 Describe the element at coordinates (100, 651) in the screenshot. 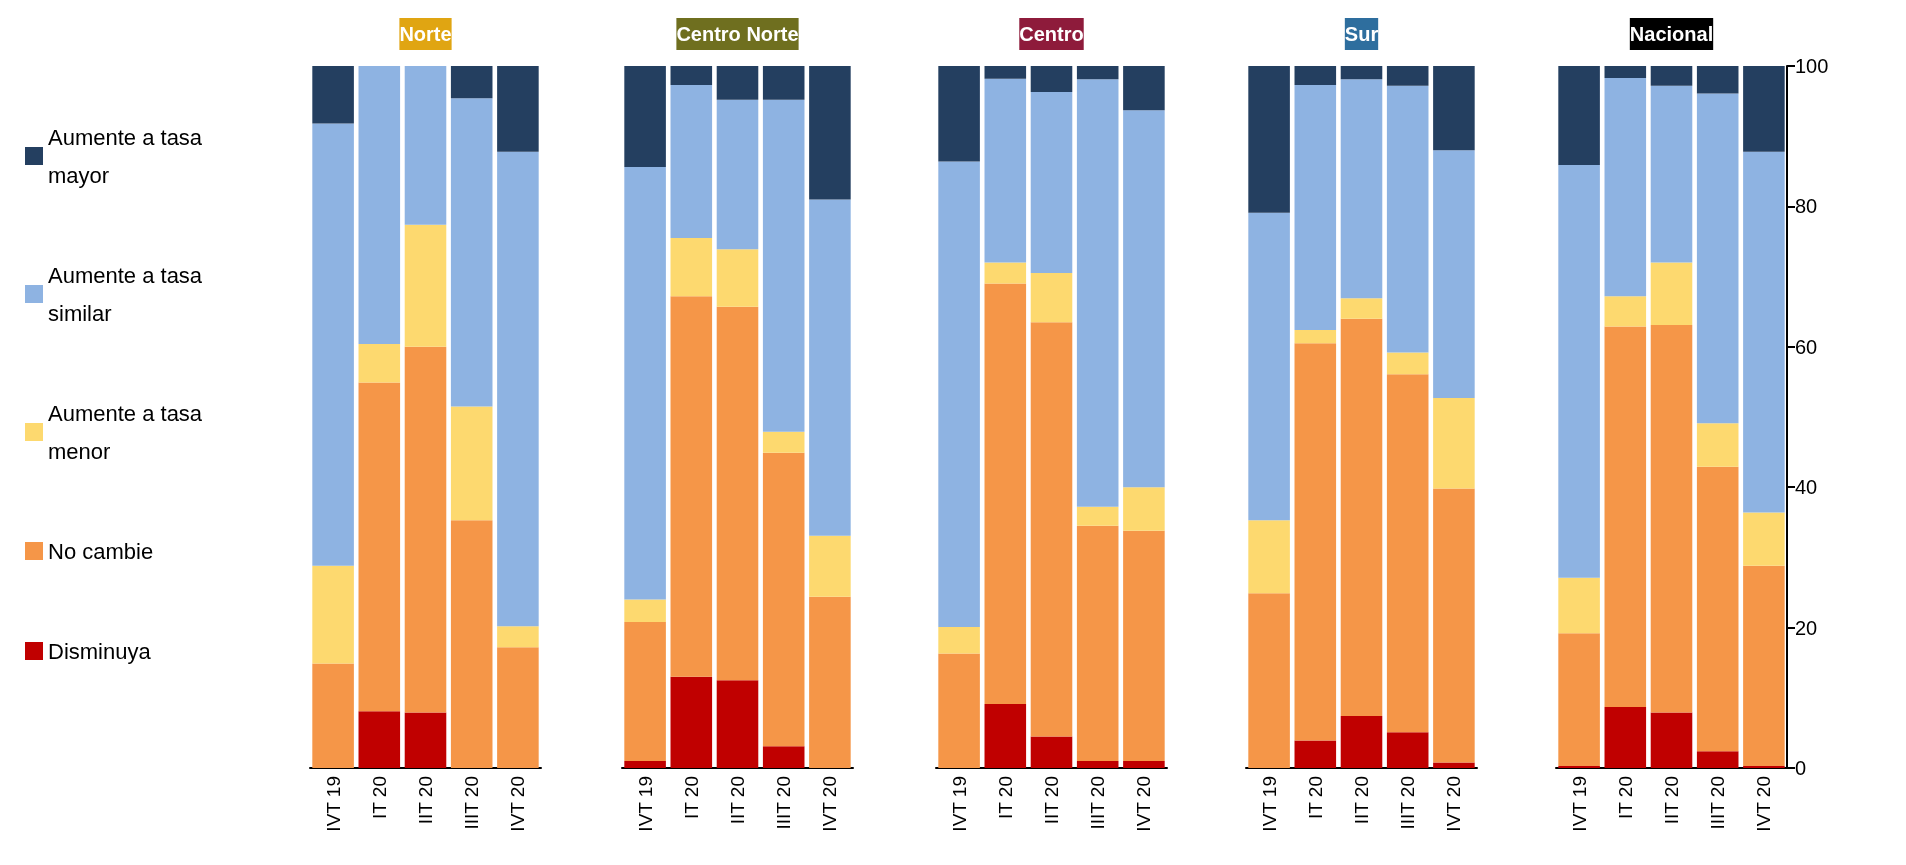

I see `legend-label: Disminuya` at that location.